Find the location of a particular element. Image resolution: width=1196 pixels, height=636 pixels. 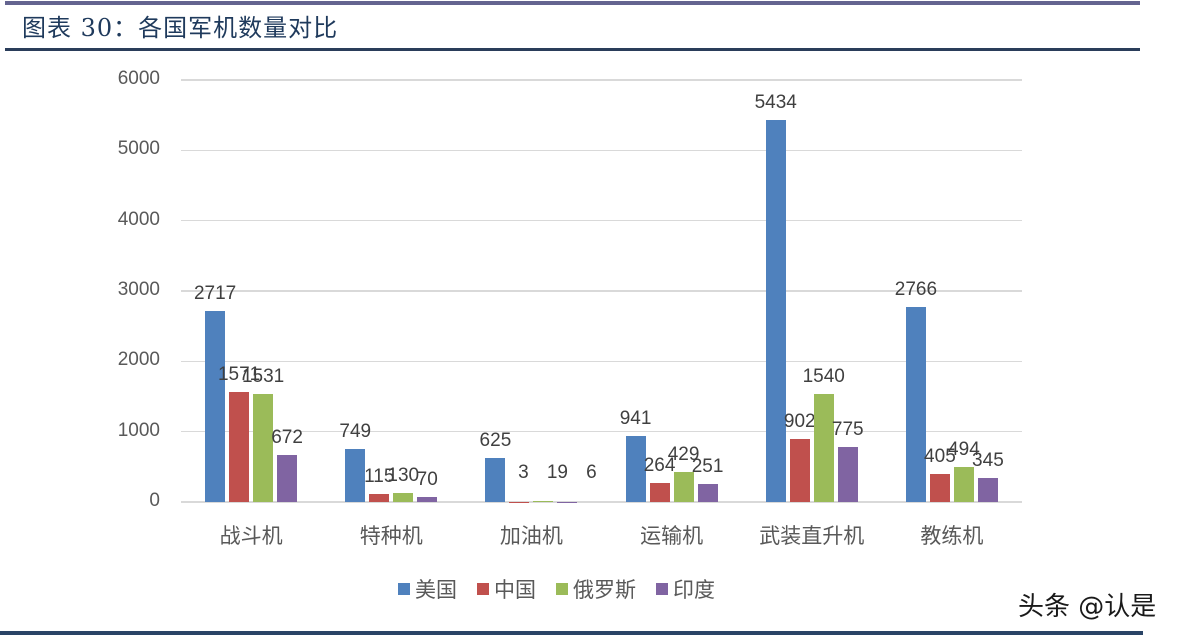

top-rule is located at coordinates (572, 3).